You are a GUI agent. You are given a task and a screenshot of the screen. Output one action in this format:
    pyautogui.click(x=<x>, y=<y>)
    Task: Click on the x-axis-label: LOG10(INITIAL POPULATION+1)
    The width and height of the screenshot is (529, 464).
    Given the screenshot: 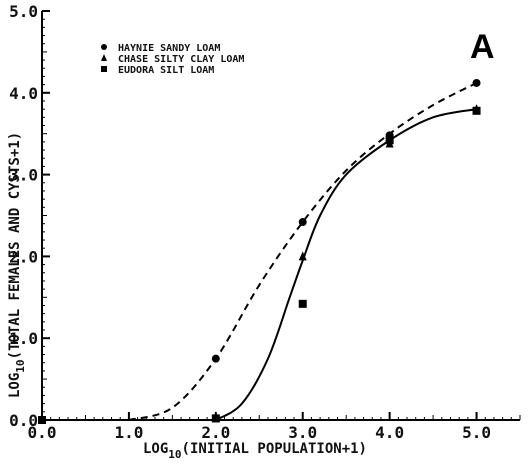 What is the action you would take?
    pyautogui.click(x=255, y=451)
    